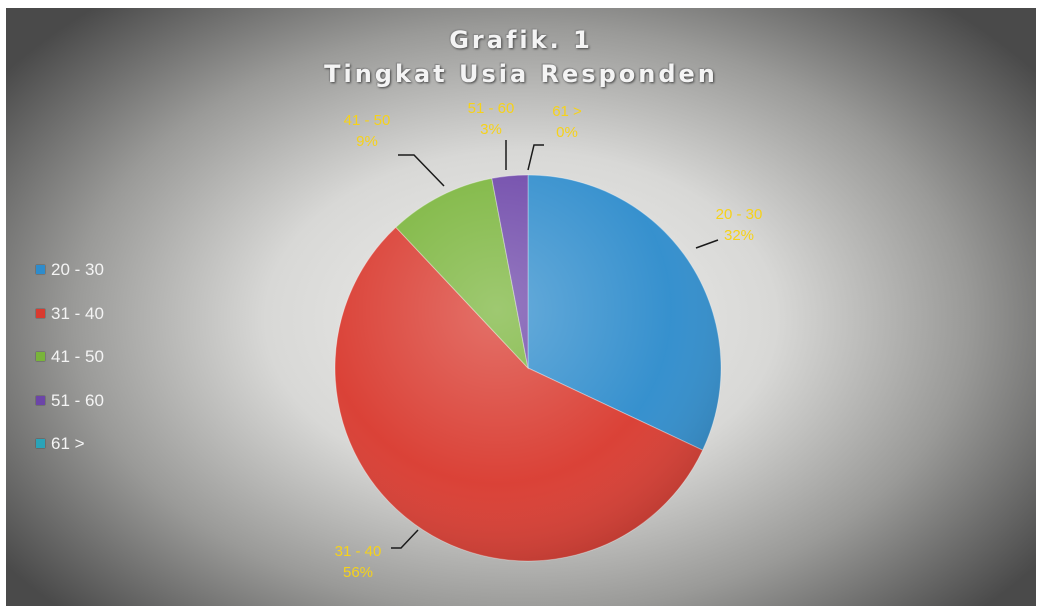  I want to click on legend-label: 61 >, so click(68, 443).